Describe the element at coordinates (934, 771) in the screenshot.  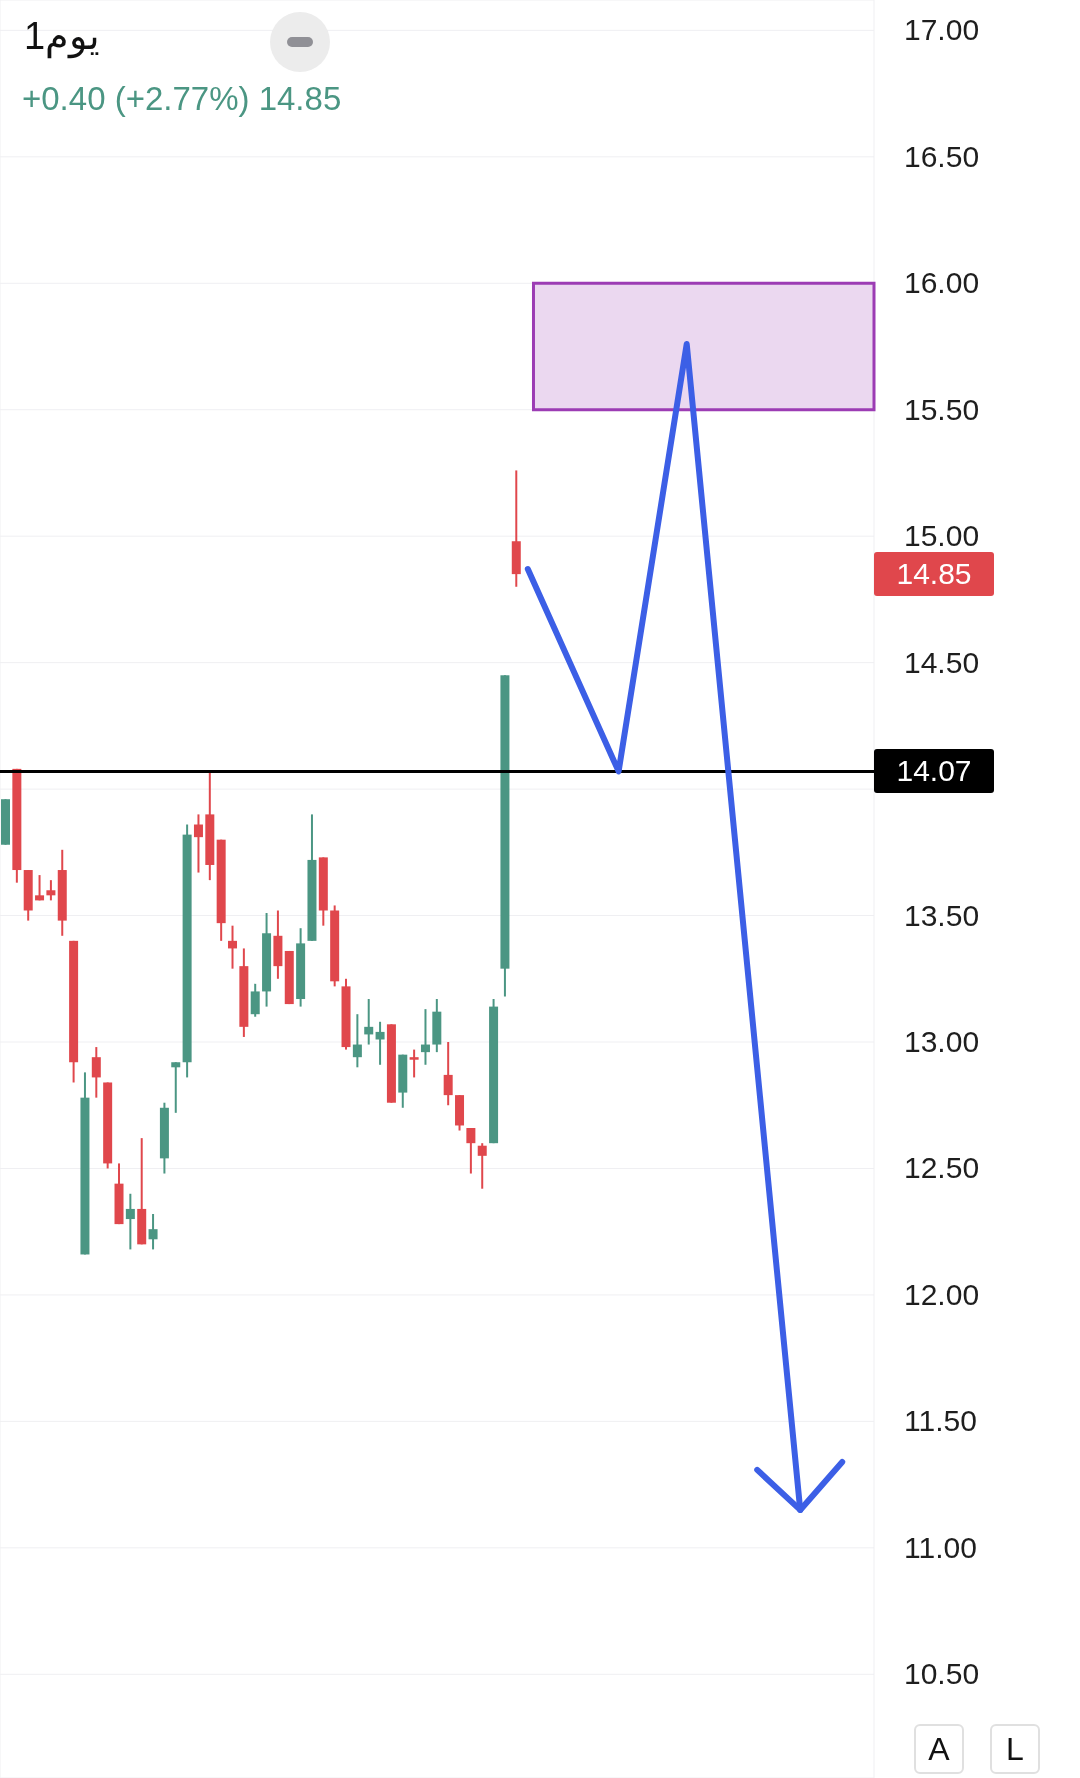
I see `ref-line-label: 14.07` at that location.